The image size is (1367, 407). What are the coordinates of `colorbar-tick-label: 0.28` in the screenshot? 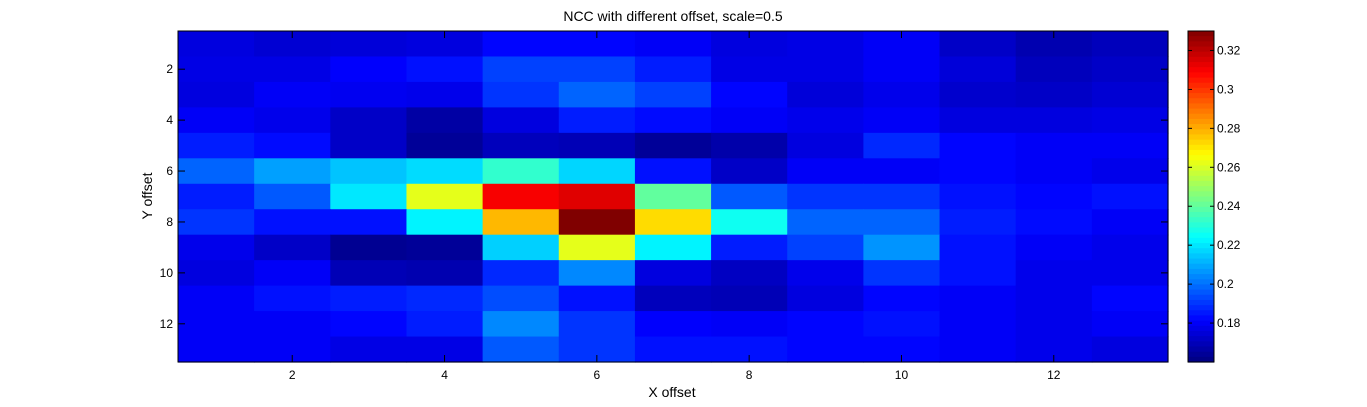 It's located at (1229, 128).